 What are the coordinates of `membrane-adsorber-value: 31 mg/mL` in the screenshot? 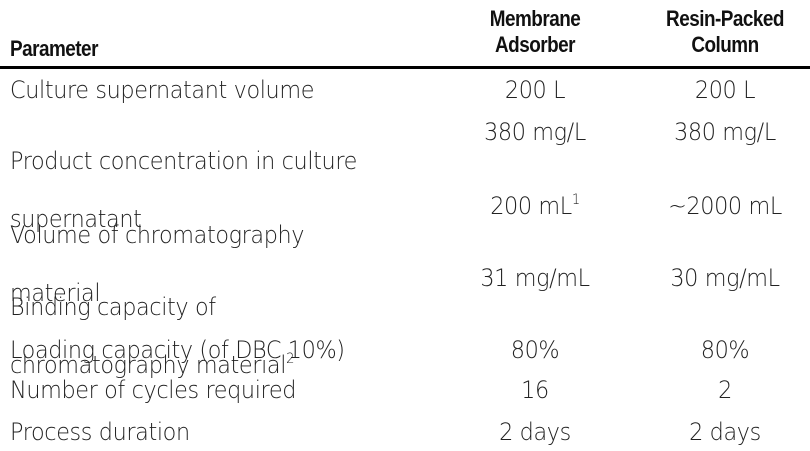 It's located at (535, 278).